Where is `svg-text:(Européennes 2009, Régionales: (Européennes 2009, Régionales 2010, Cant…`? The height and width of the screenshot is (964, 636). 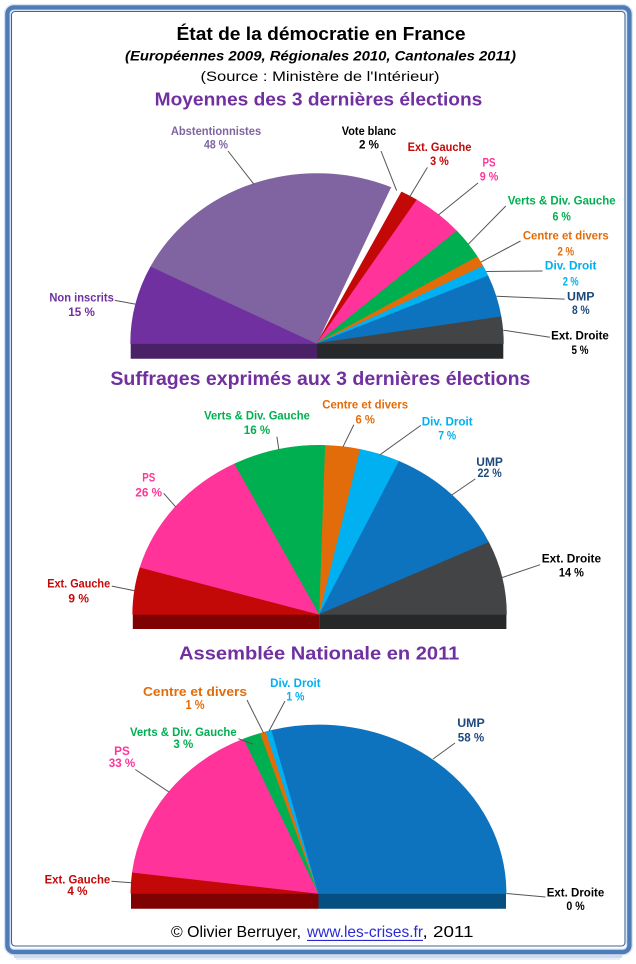
svg-text:(Européennes 2009, Régionales: (Européennes 2009, Régionales 2010, Cant… is located at coordinates (320, 57).